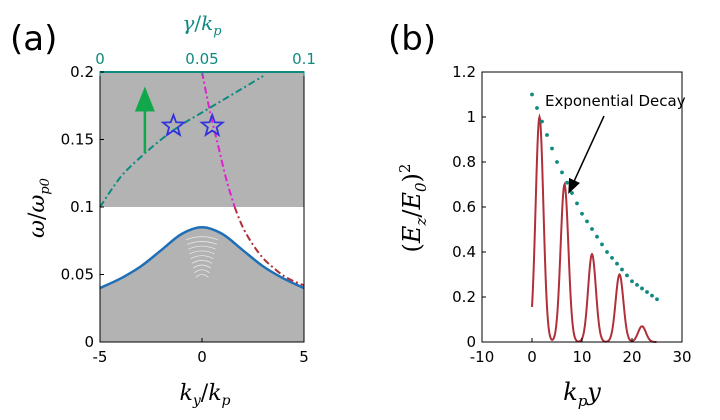 This screenshot has height=420, width=720. I want to click on panel-a-markers, so click(193, 124).